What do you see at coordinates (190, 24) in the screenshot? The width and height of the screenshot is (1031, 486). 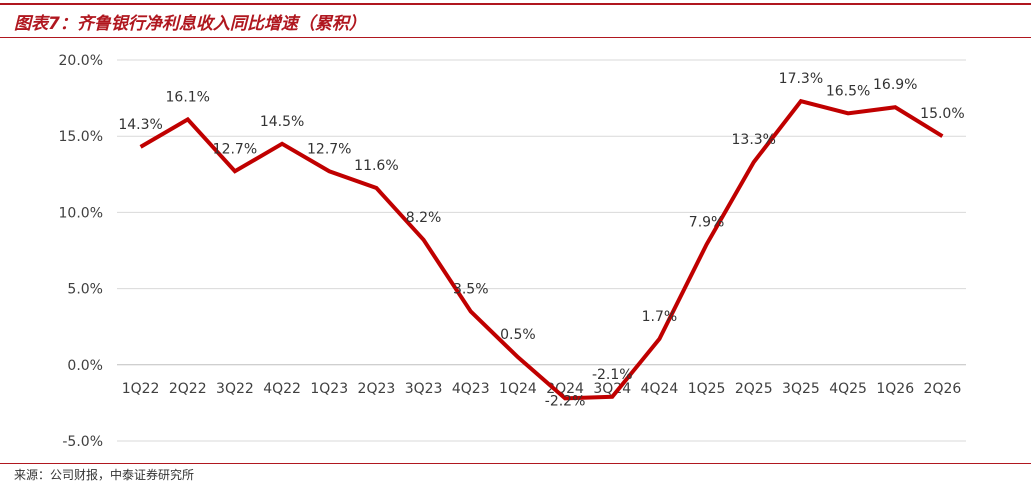 I see `chart-title: 图表7：齐鲁银行净利息收入同比增速（累积）` at bounding box center [190, 24].